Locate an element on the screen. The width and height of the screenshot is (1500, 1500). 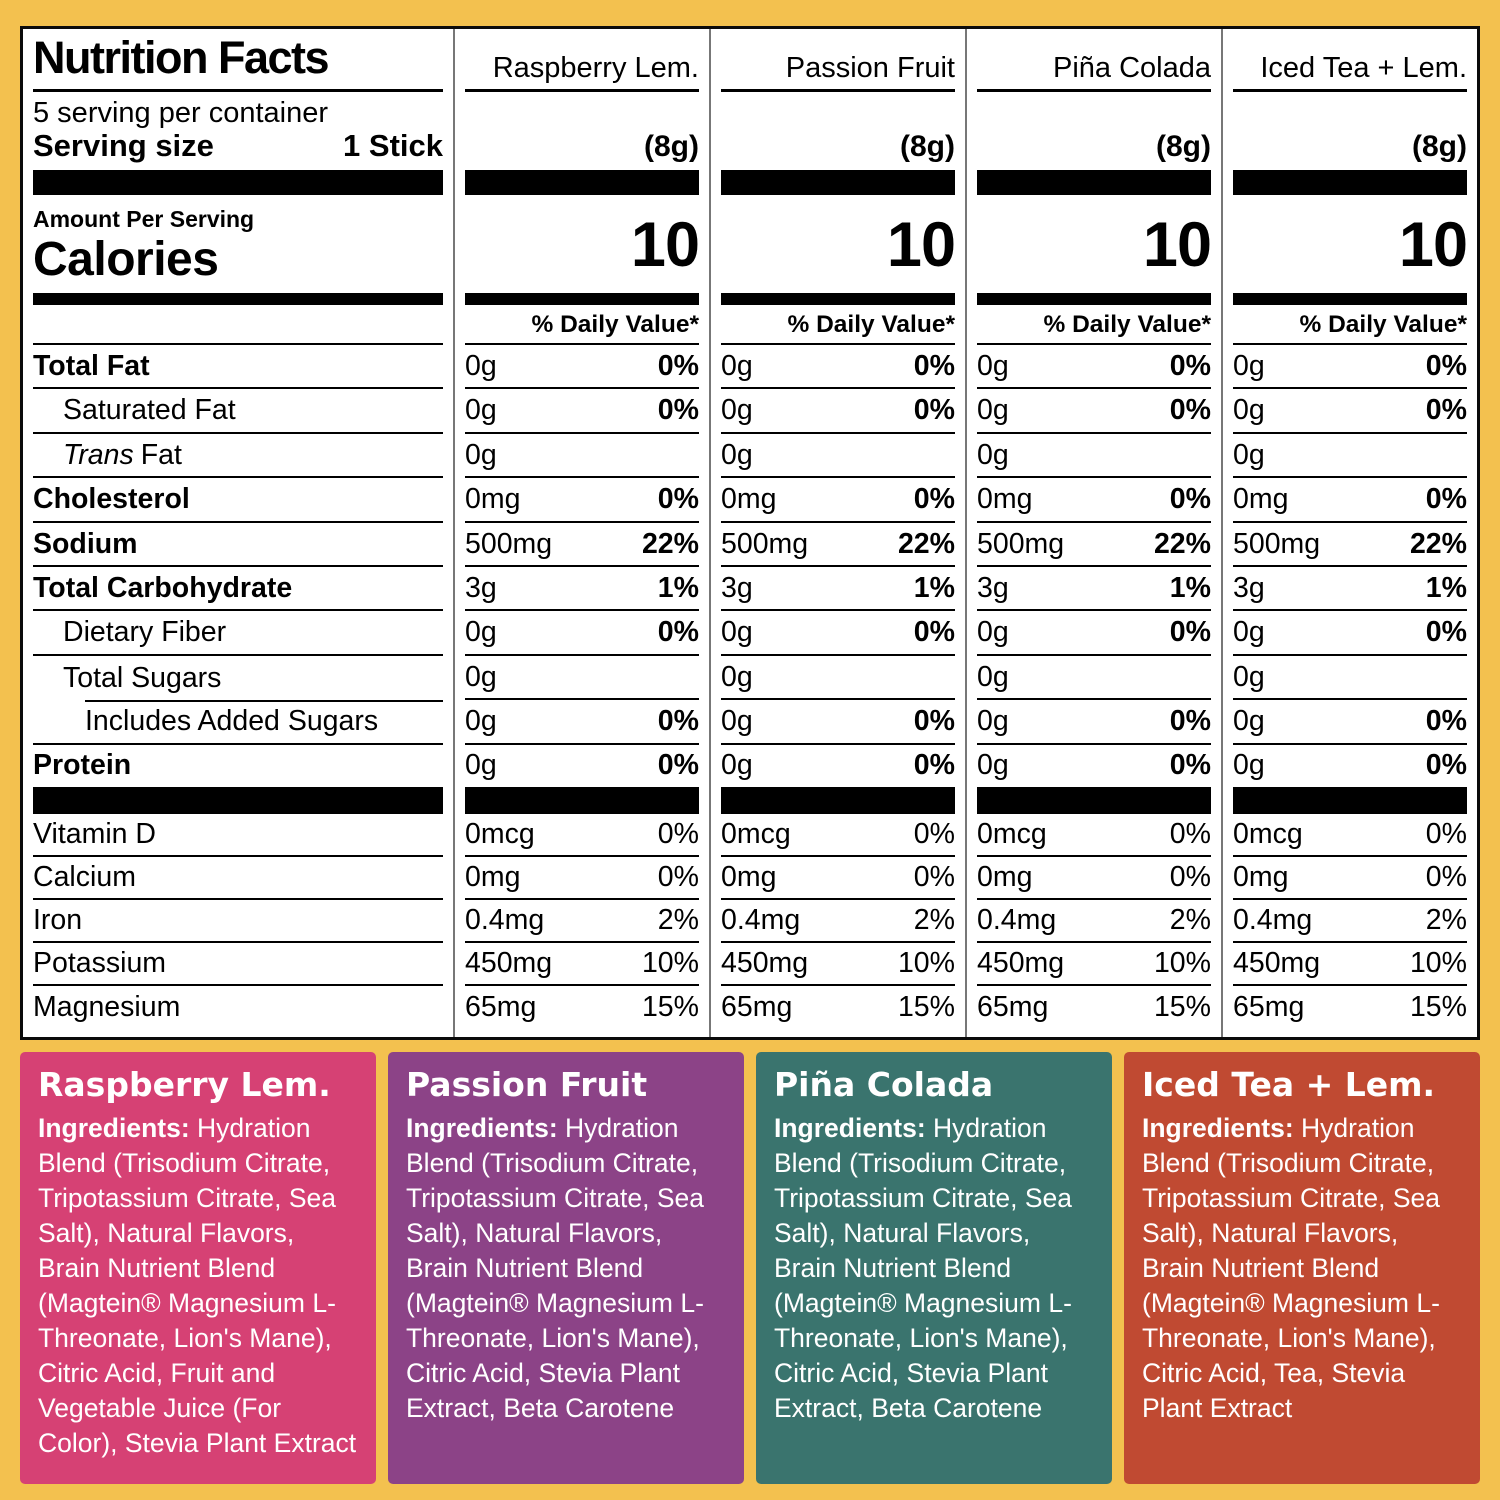
nutrient-row: Includes Added Sugars is located at coordinates (238, 722).